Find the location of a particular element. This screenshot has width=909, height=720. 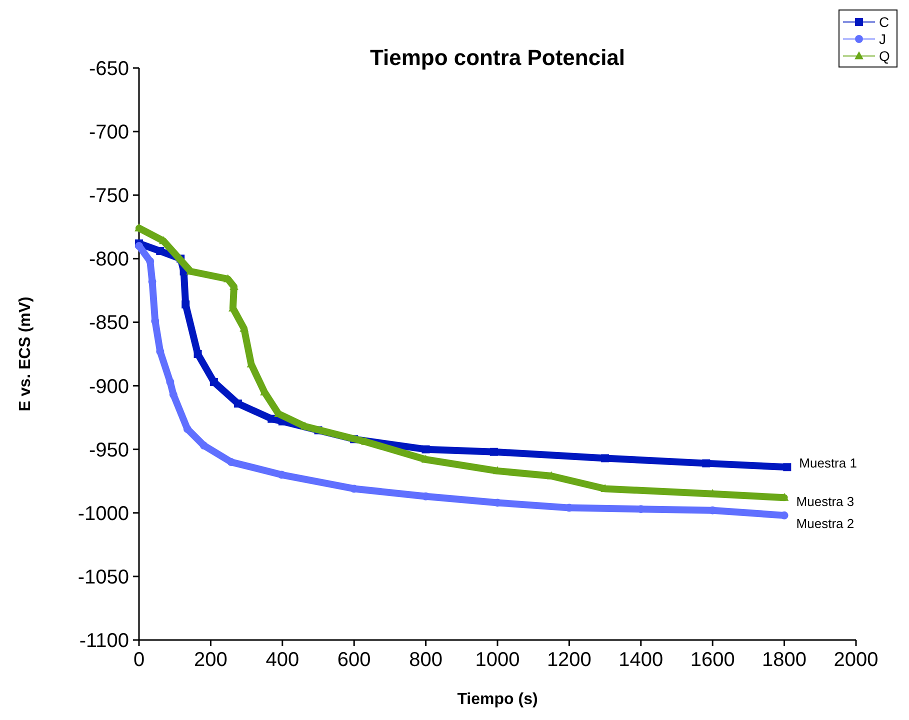

y-tick-label: -650 is located at coordinates (108, 69).